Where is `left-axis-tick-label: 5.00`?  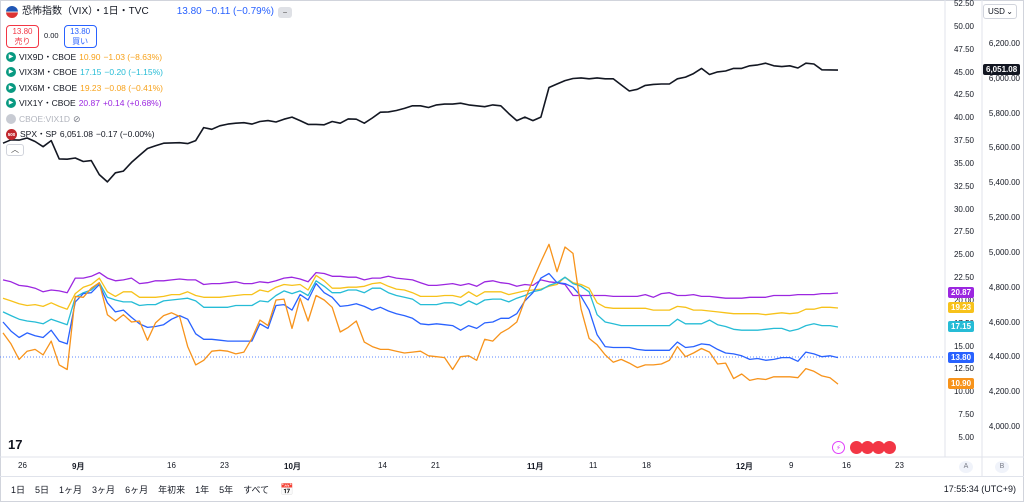
left-axis-tick-label: 5.00 is located at coordinates (966, 437).